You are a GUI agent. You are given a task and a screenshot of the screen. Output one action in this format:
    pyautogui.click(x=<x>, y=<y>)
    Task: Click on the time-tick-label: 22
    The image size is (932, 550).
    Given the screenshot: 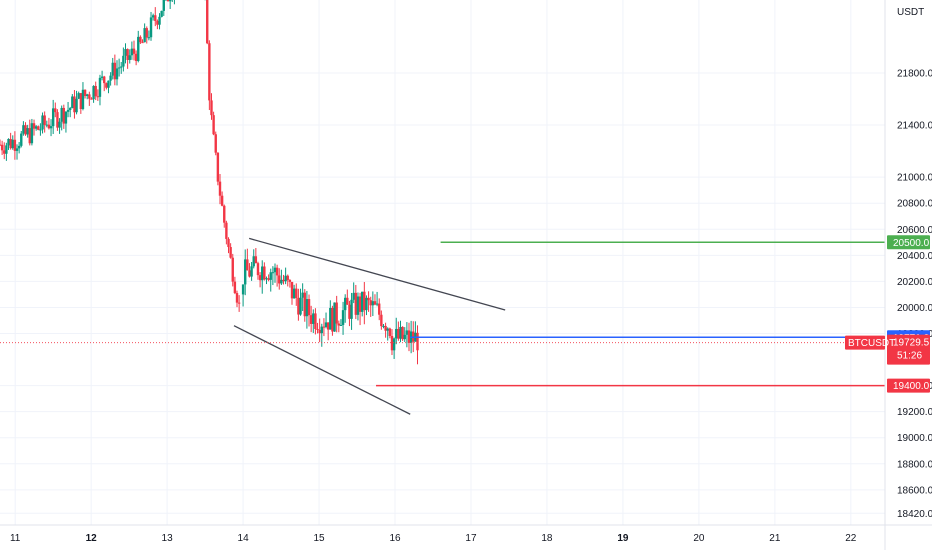 What is the action you would take?
    pyautogui.click(x=851, y=538)
    